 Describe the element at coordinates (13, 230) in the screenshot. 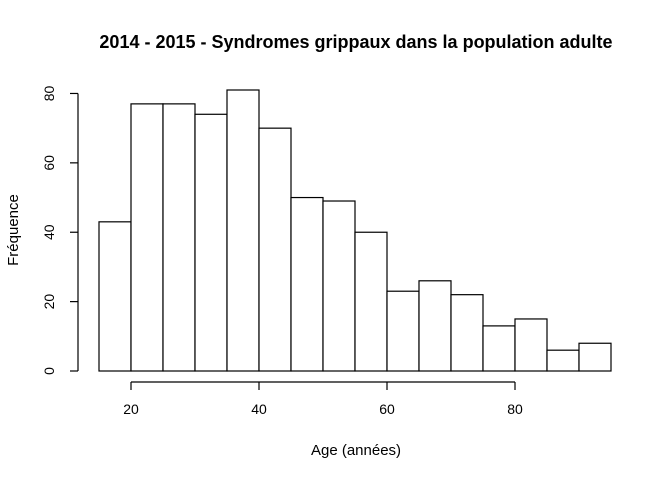

I see `y-axis-label: Fréquence` at that location.